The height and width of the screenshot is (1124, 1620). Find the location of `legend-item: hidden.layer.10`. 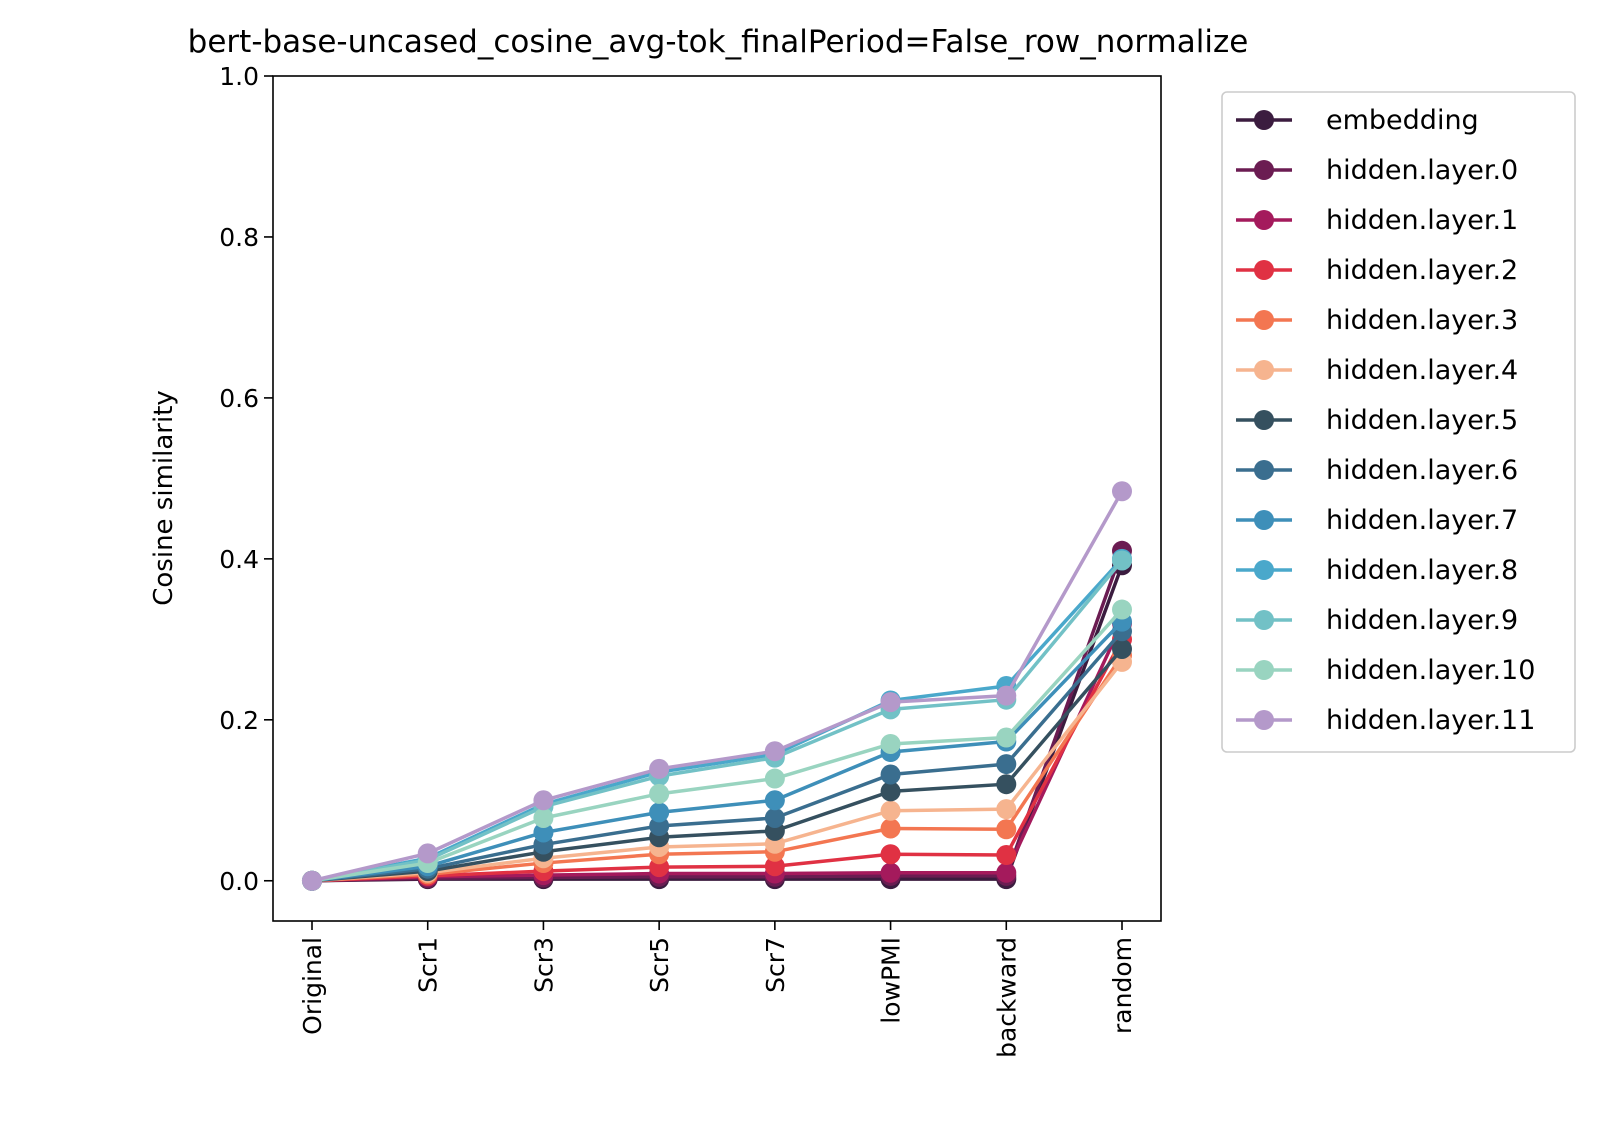

legend-item: hidden.layer.10 is located at coordinates (1385, 670).